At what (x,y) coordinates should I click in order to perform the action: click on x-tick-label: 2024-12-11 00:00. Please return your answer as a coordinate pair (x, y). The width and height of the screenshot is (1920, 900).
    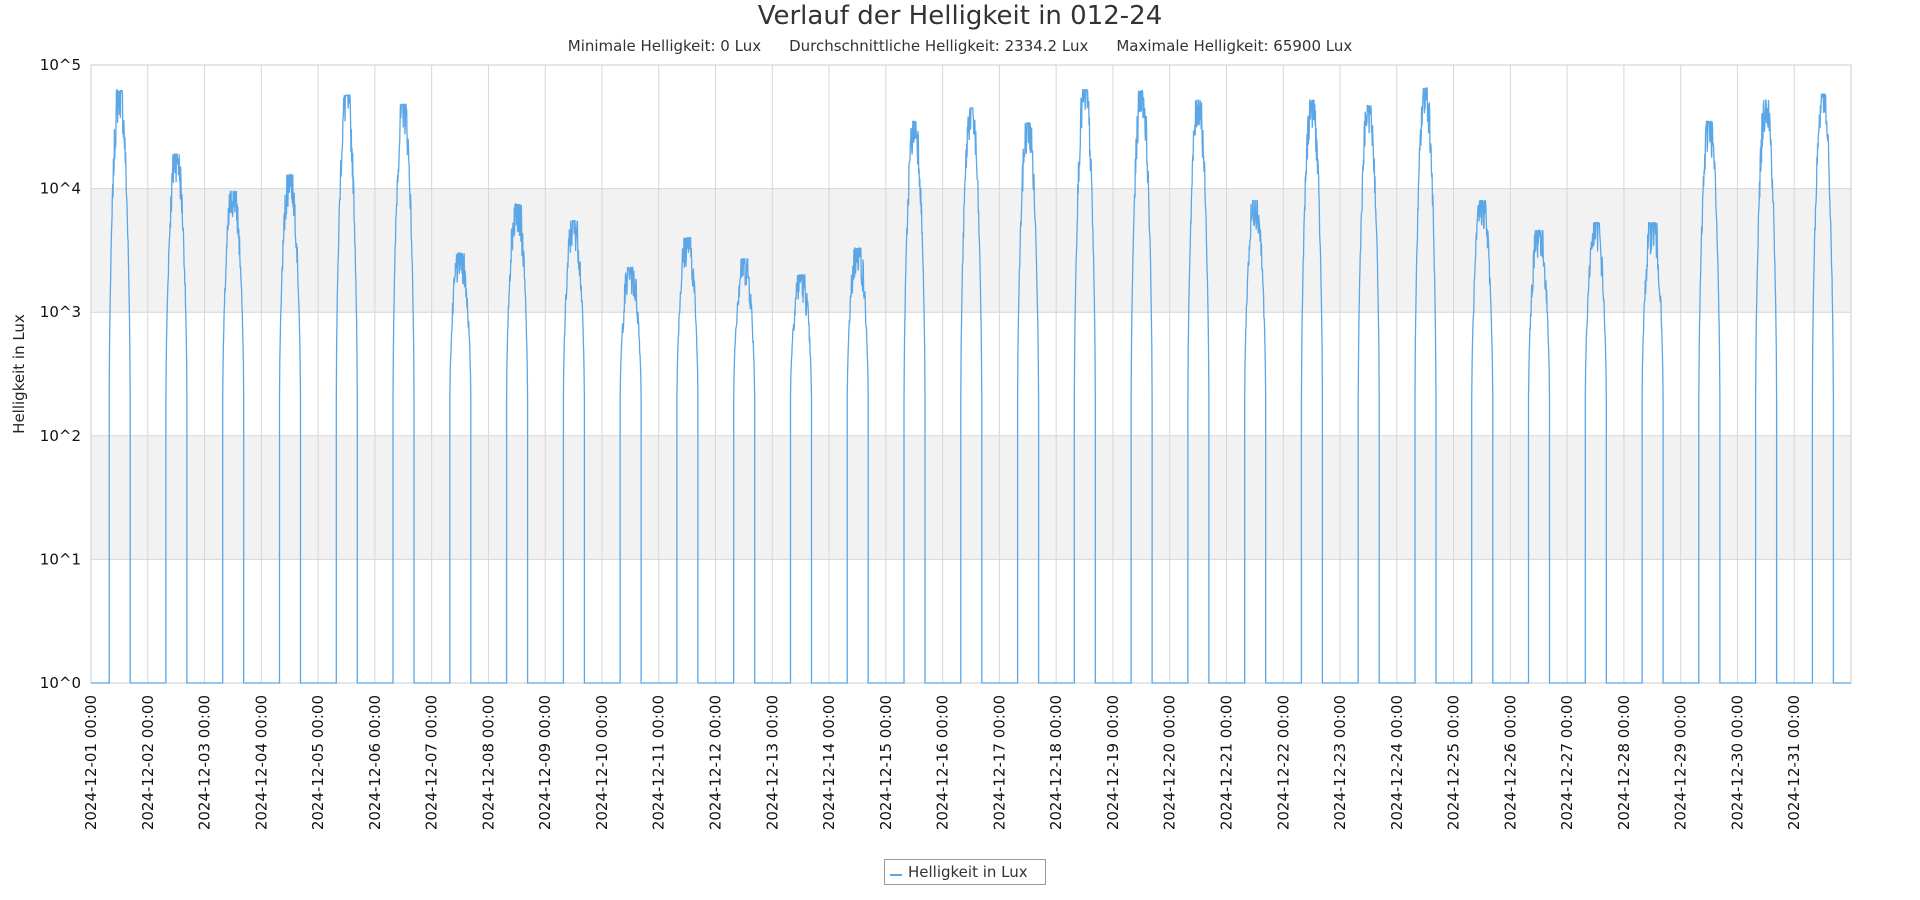
    Looking at the image, I should click on (659, 762).